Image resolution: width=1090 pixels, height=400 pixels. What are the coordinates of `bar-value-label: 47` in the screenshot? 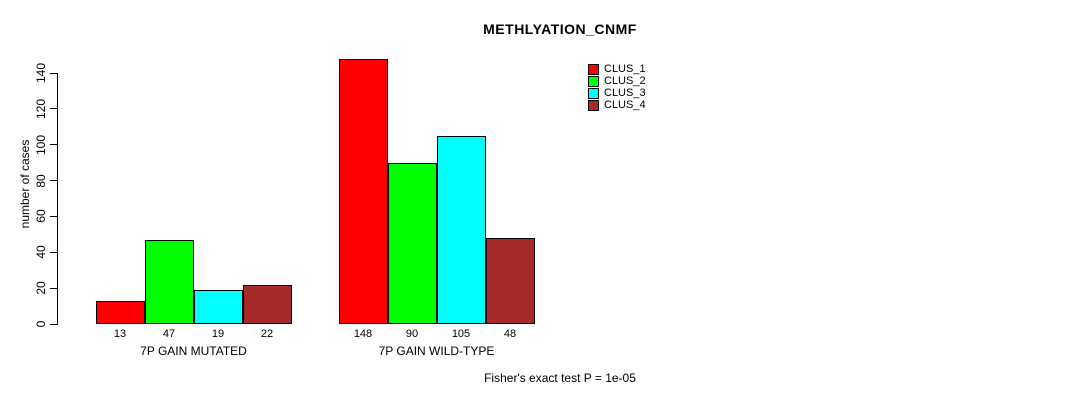 It's located at (169, 334).